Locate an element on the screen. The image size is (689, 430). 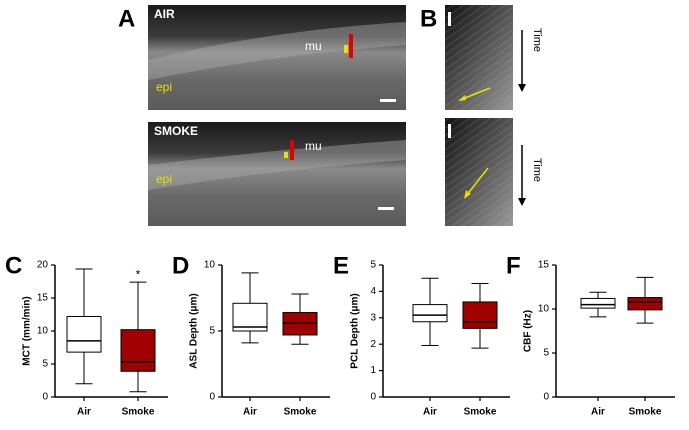
image-air is located at coordinates (277, 57).